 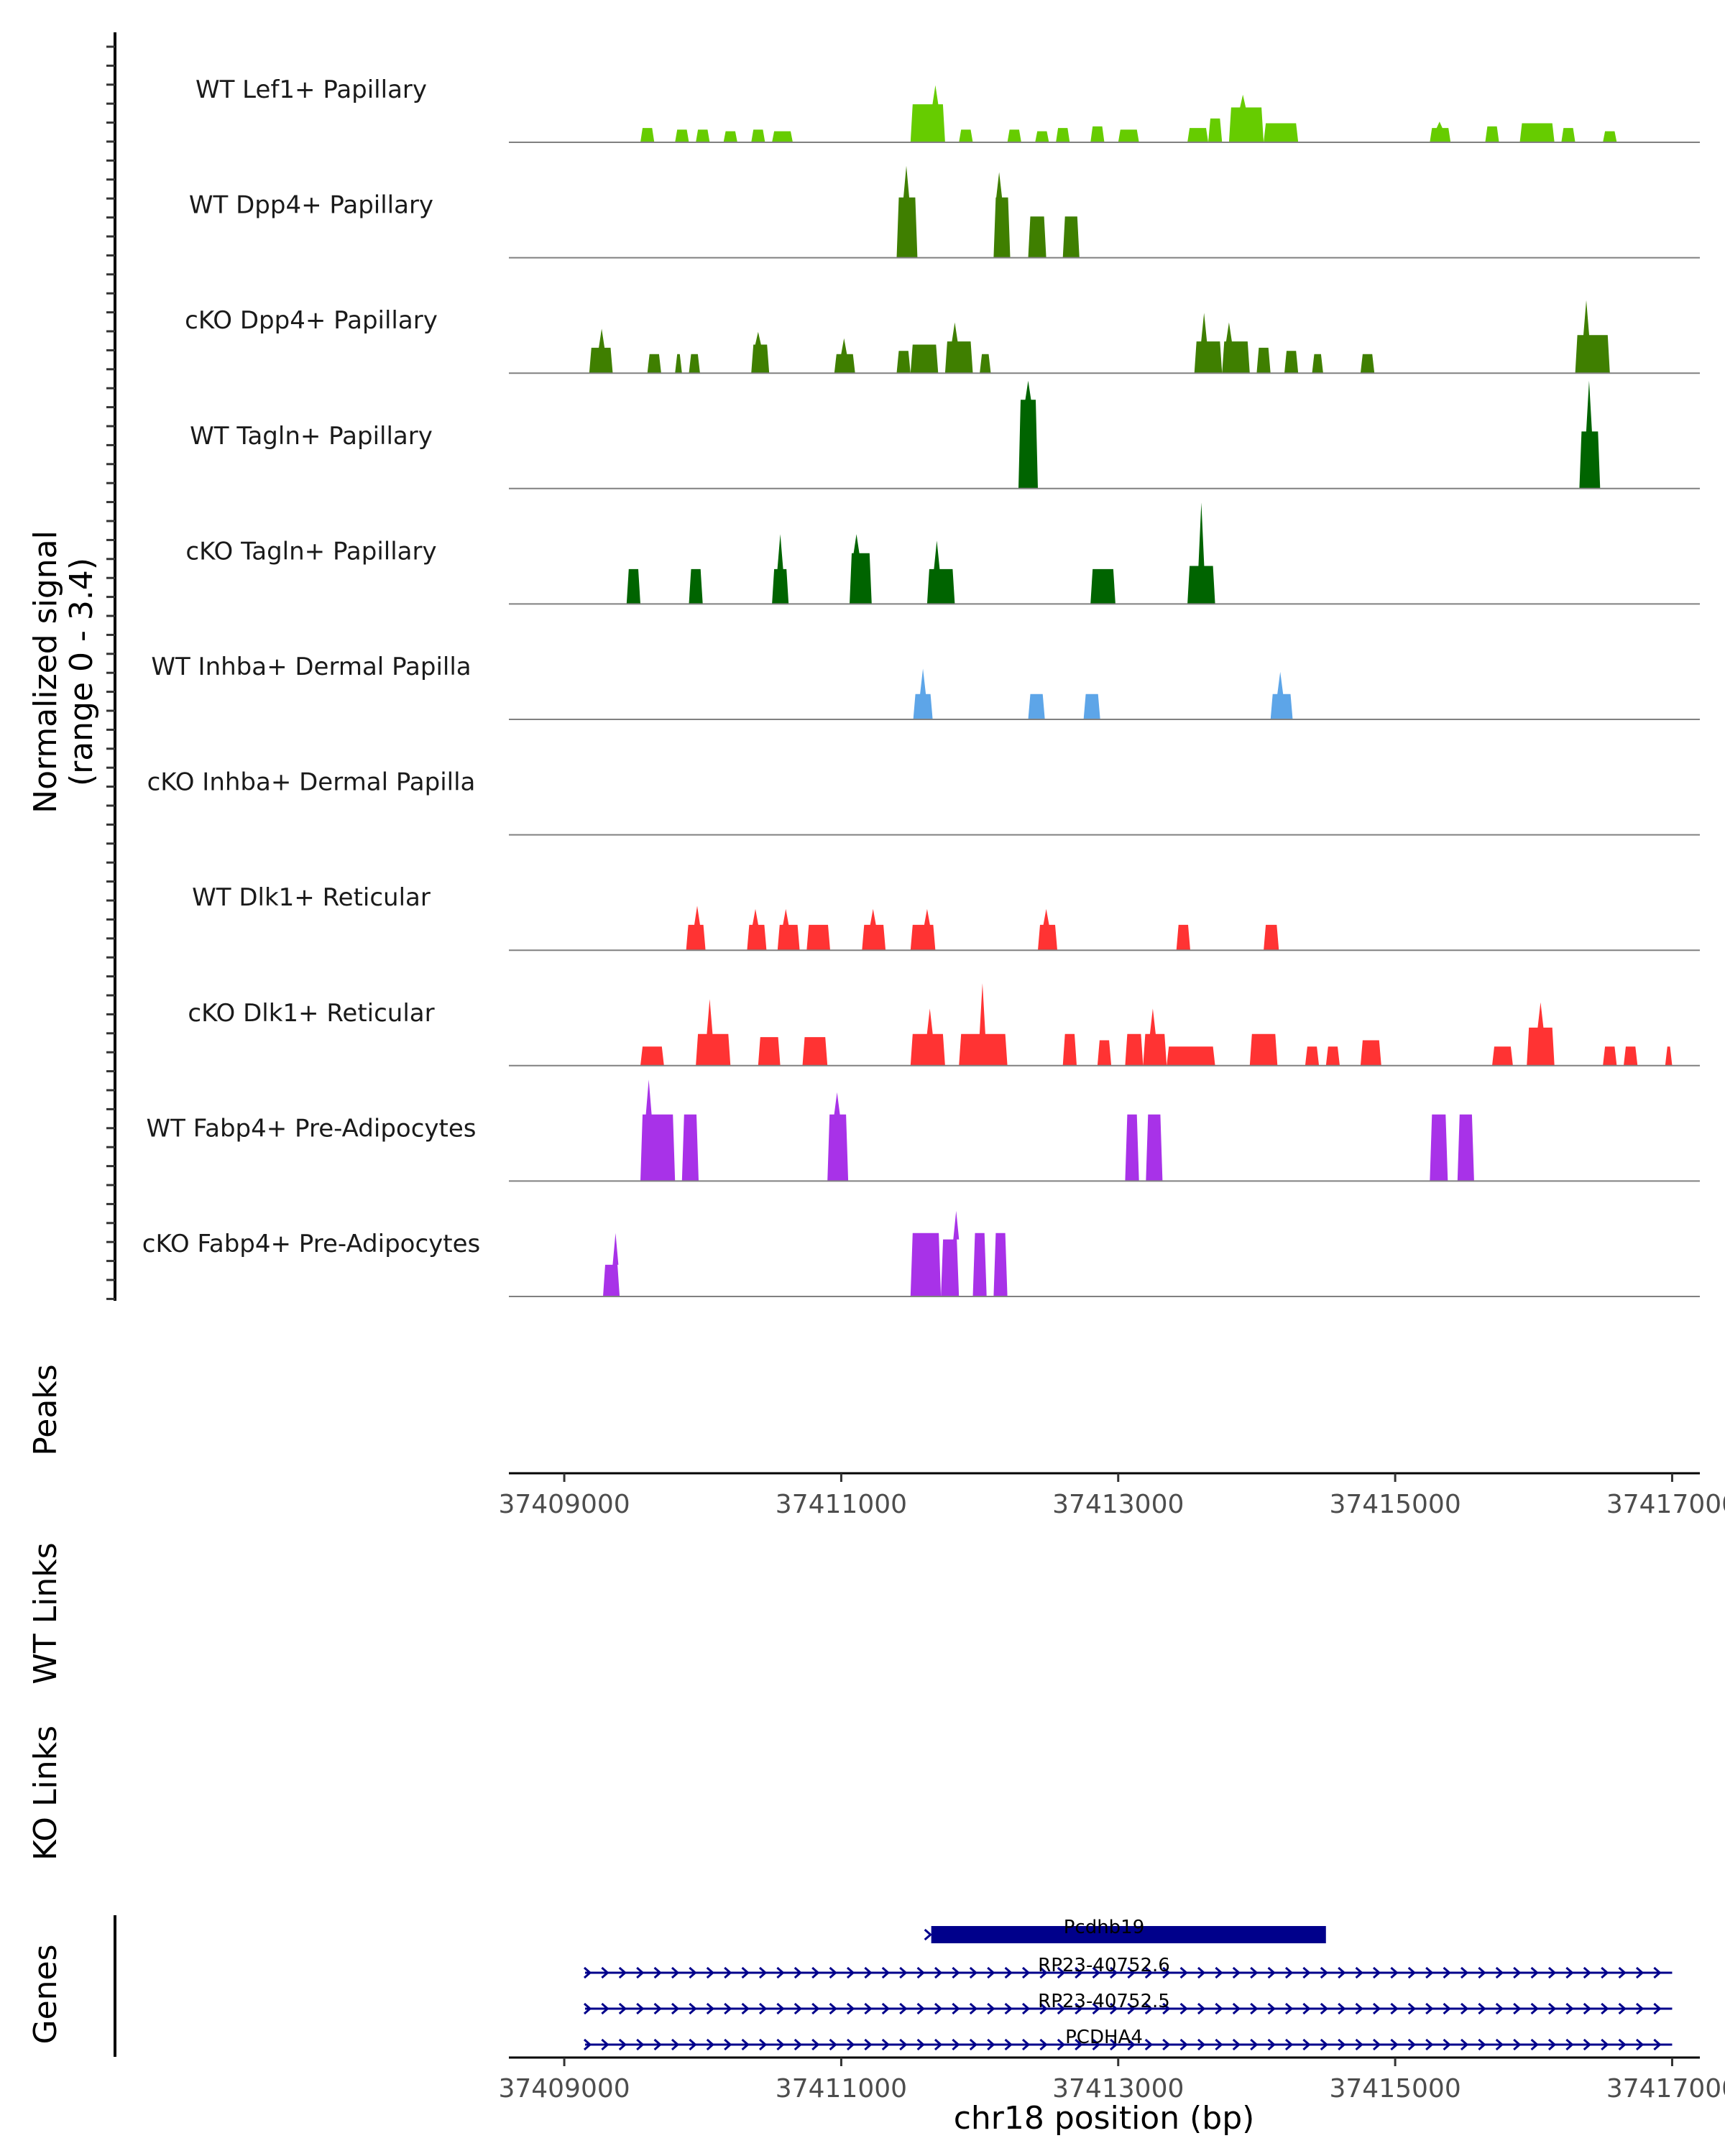 What do you see at coordinates (1104, 2038) in the screenshot?
I see `gene-label: PCDHA4` at bounding box center [1104, 2038].